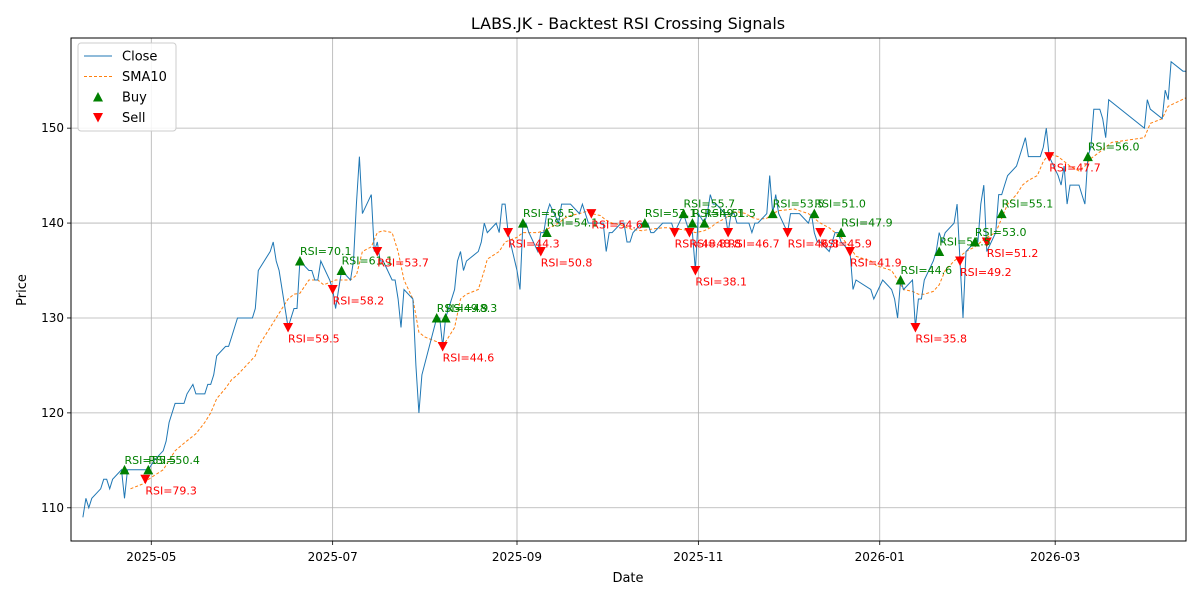 The width and height of the screenshot is (1200, 600). I want to click on chart-title: LABS.JK - Backtest RSI Crossing Signals, so click(628, 23).